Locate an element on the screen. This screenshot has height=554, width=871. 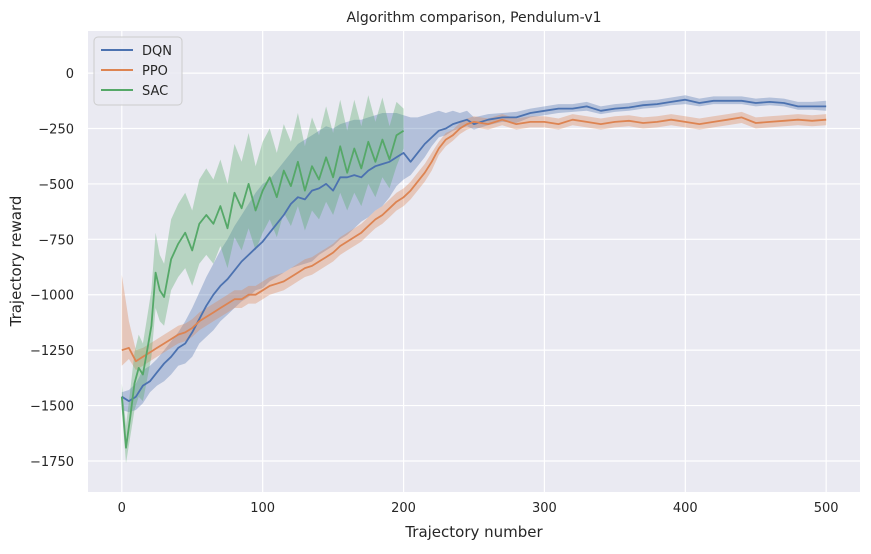
y-tick-label: −250 is located at coordinates (56, 130).